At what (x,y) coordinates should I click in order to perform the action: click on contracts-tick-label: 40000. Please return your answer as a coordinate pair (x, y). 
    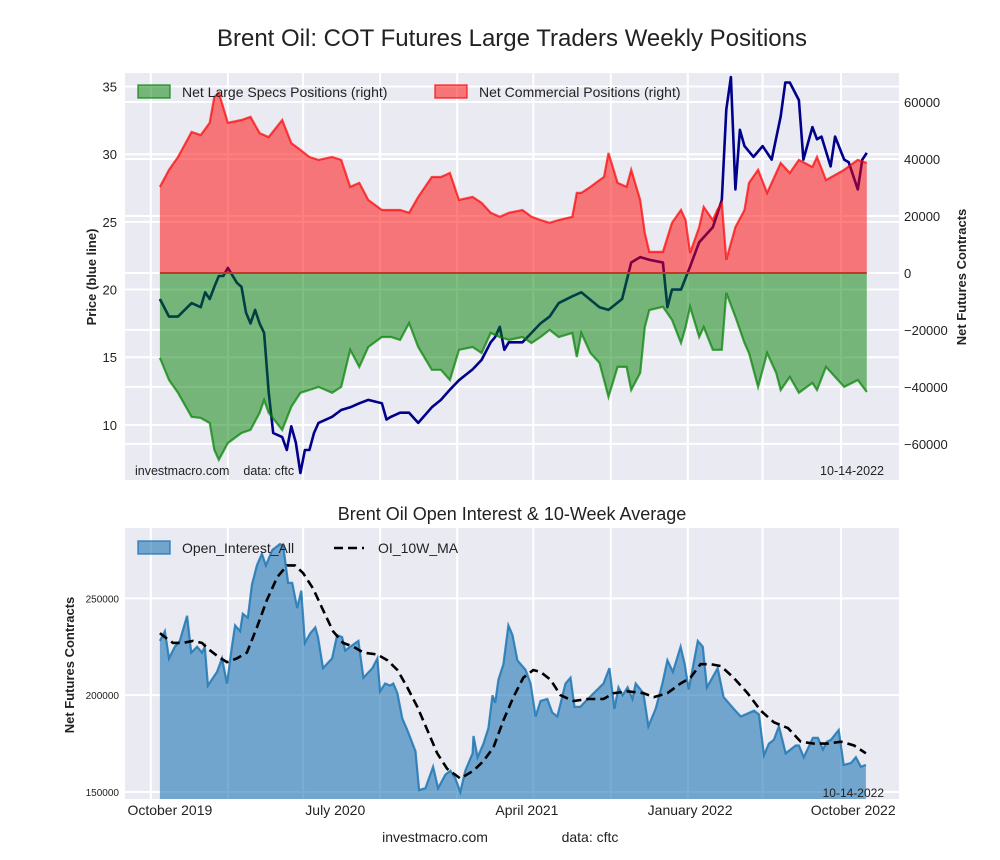
    Looking at the image, I should click on (922, 159).